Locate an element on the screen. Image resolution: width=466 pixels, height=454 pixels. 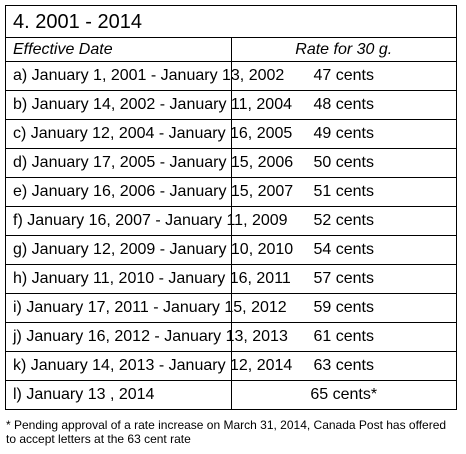
row-rate: 50 cents is located at coordinates (343, 163).